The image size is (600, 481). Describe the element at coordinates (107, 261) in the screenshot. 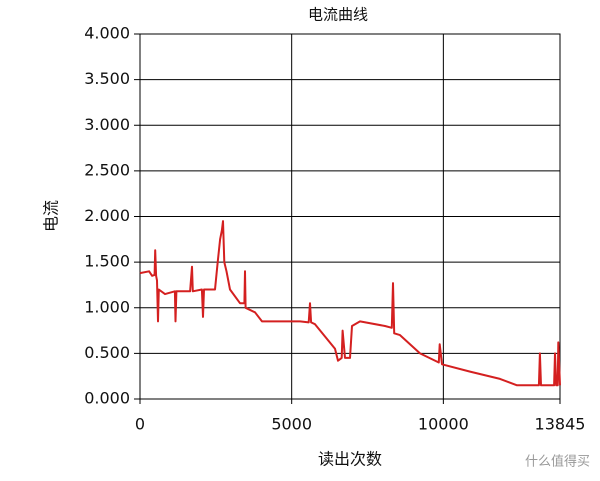

I see `y-tick-label: 1.500` at that location.